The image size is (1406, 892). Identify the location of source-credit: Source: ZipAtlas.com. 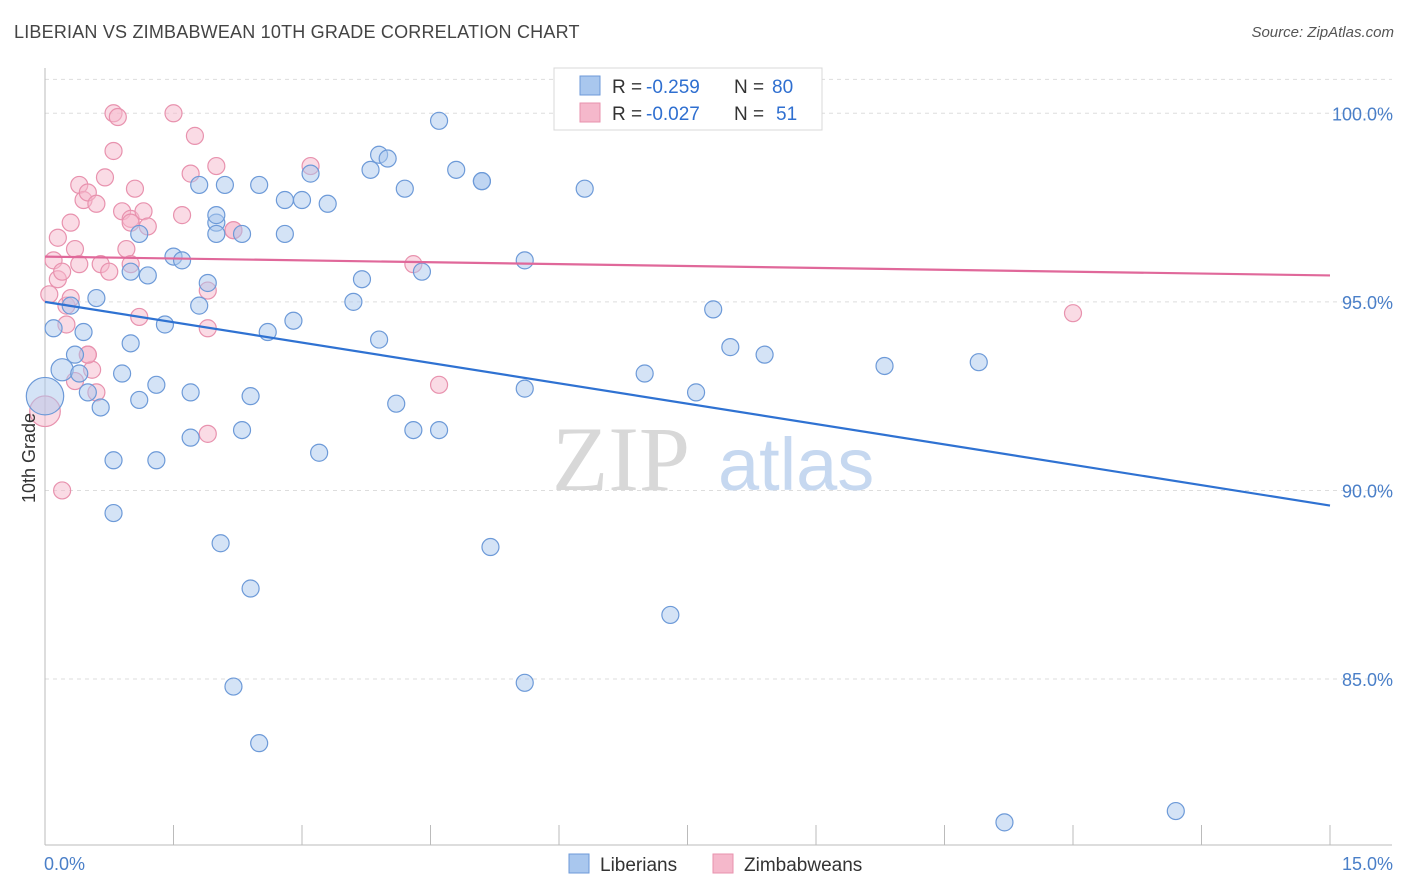
(1322, 32).